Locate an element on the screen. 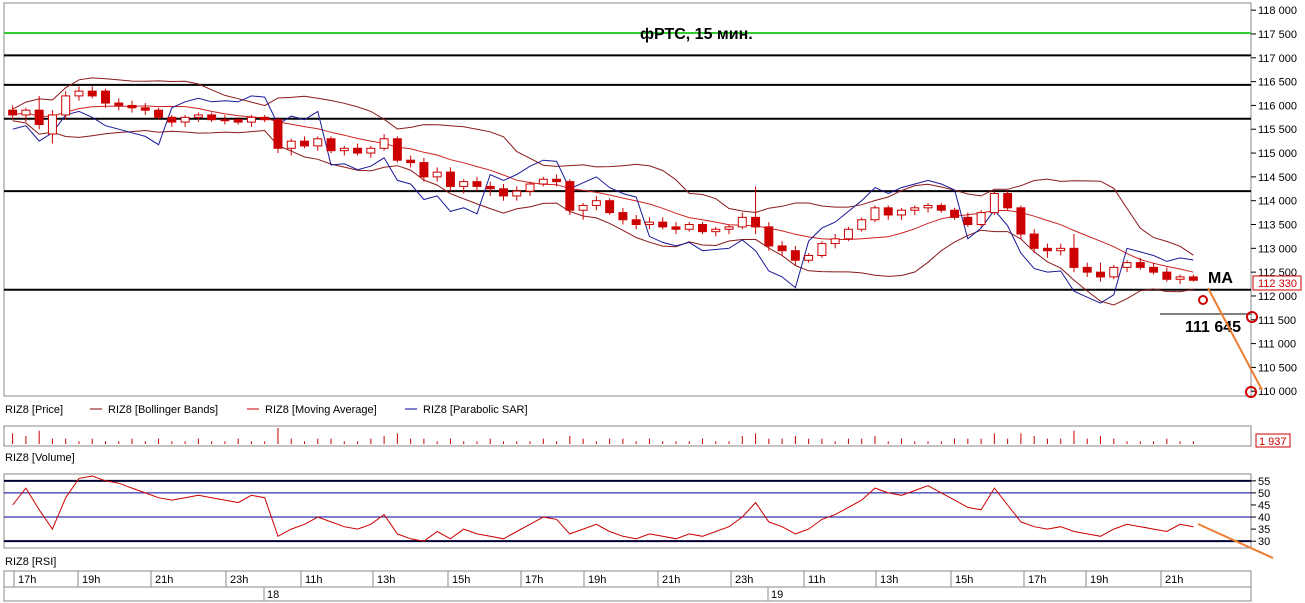 The height and width of the screenshot is (603, 1305). legend-ma: RIZ8 [Moving Average] is located at coordinates (321, 410).